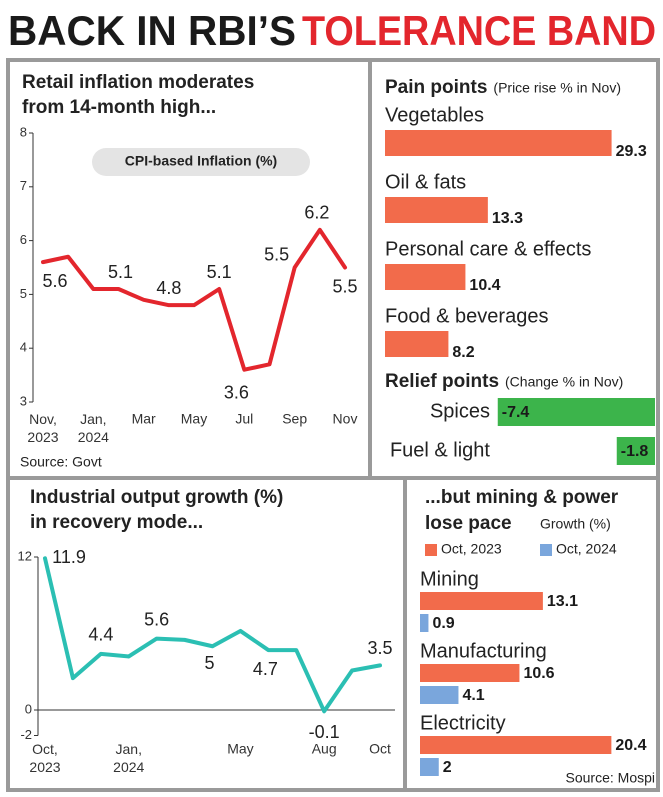 Image resolution: width=663 pixels, height=797 pixels. Describe the element at coordinates (557, 88) in the screenshot. I see `chart-subtitle: (Price rise % in Nov)` at that location.